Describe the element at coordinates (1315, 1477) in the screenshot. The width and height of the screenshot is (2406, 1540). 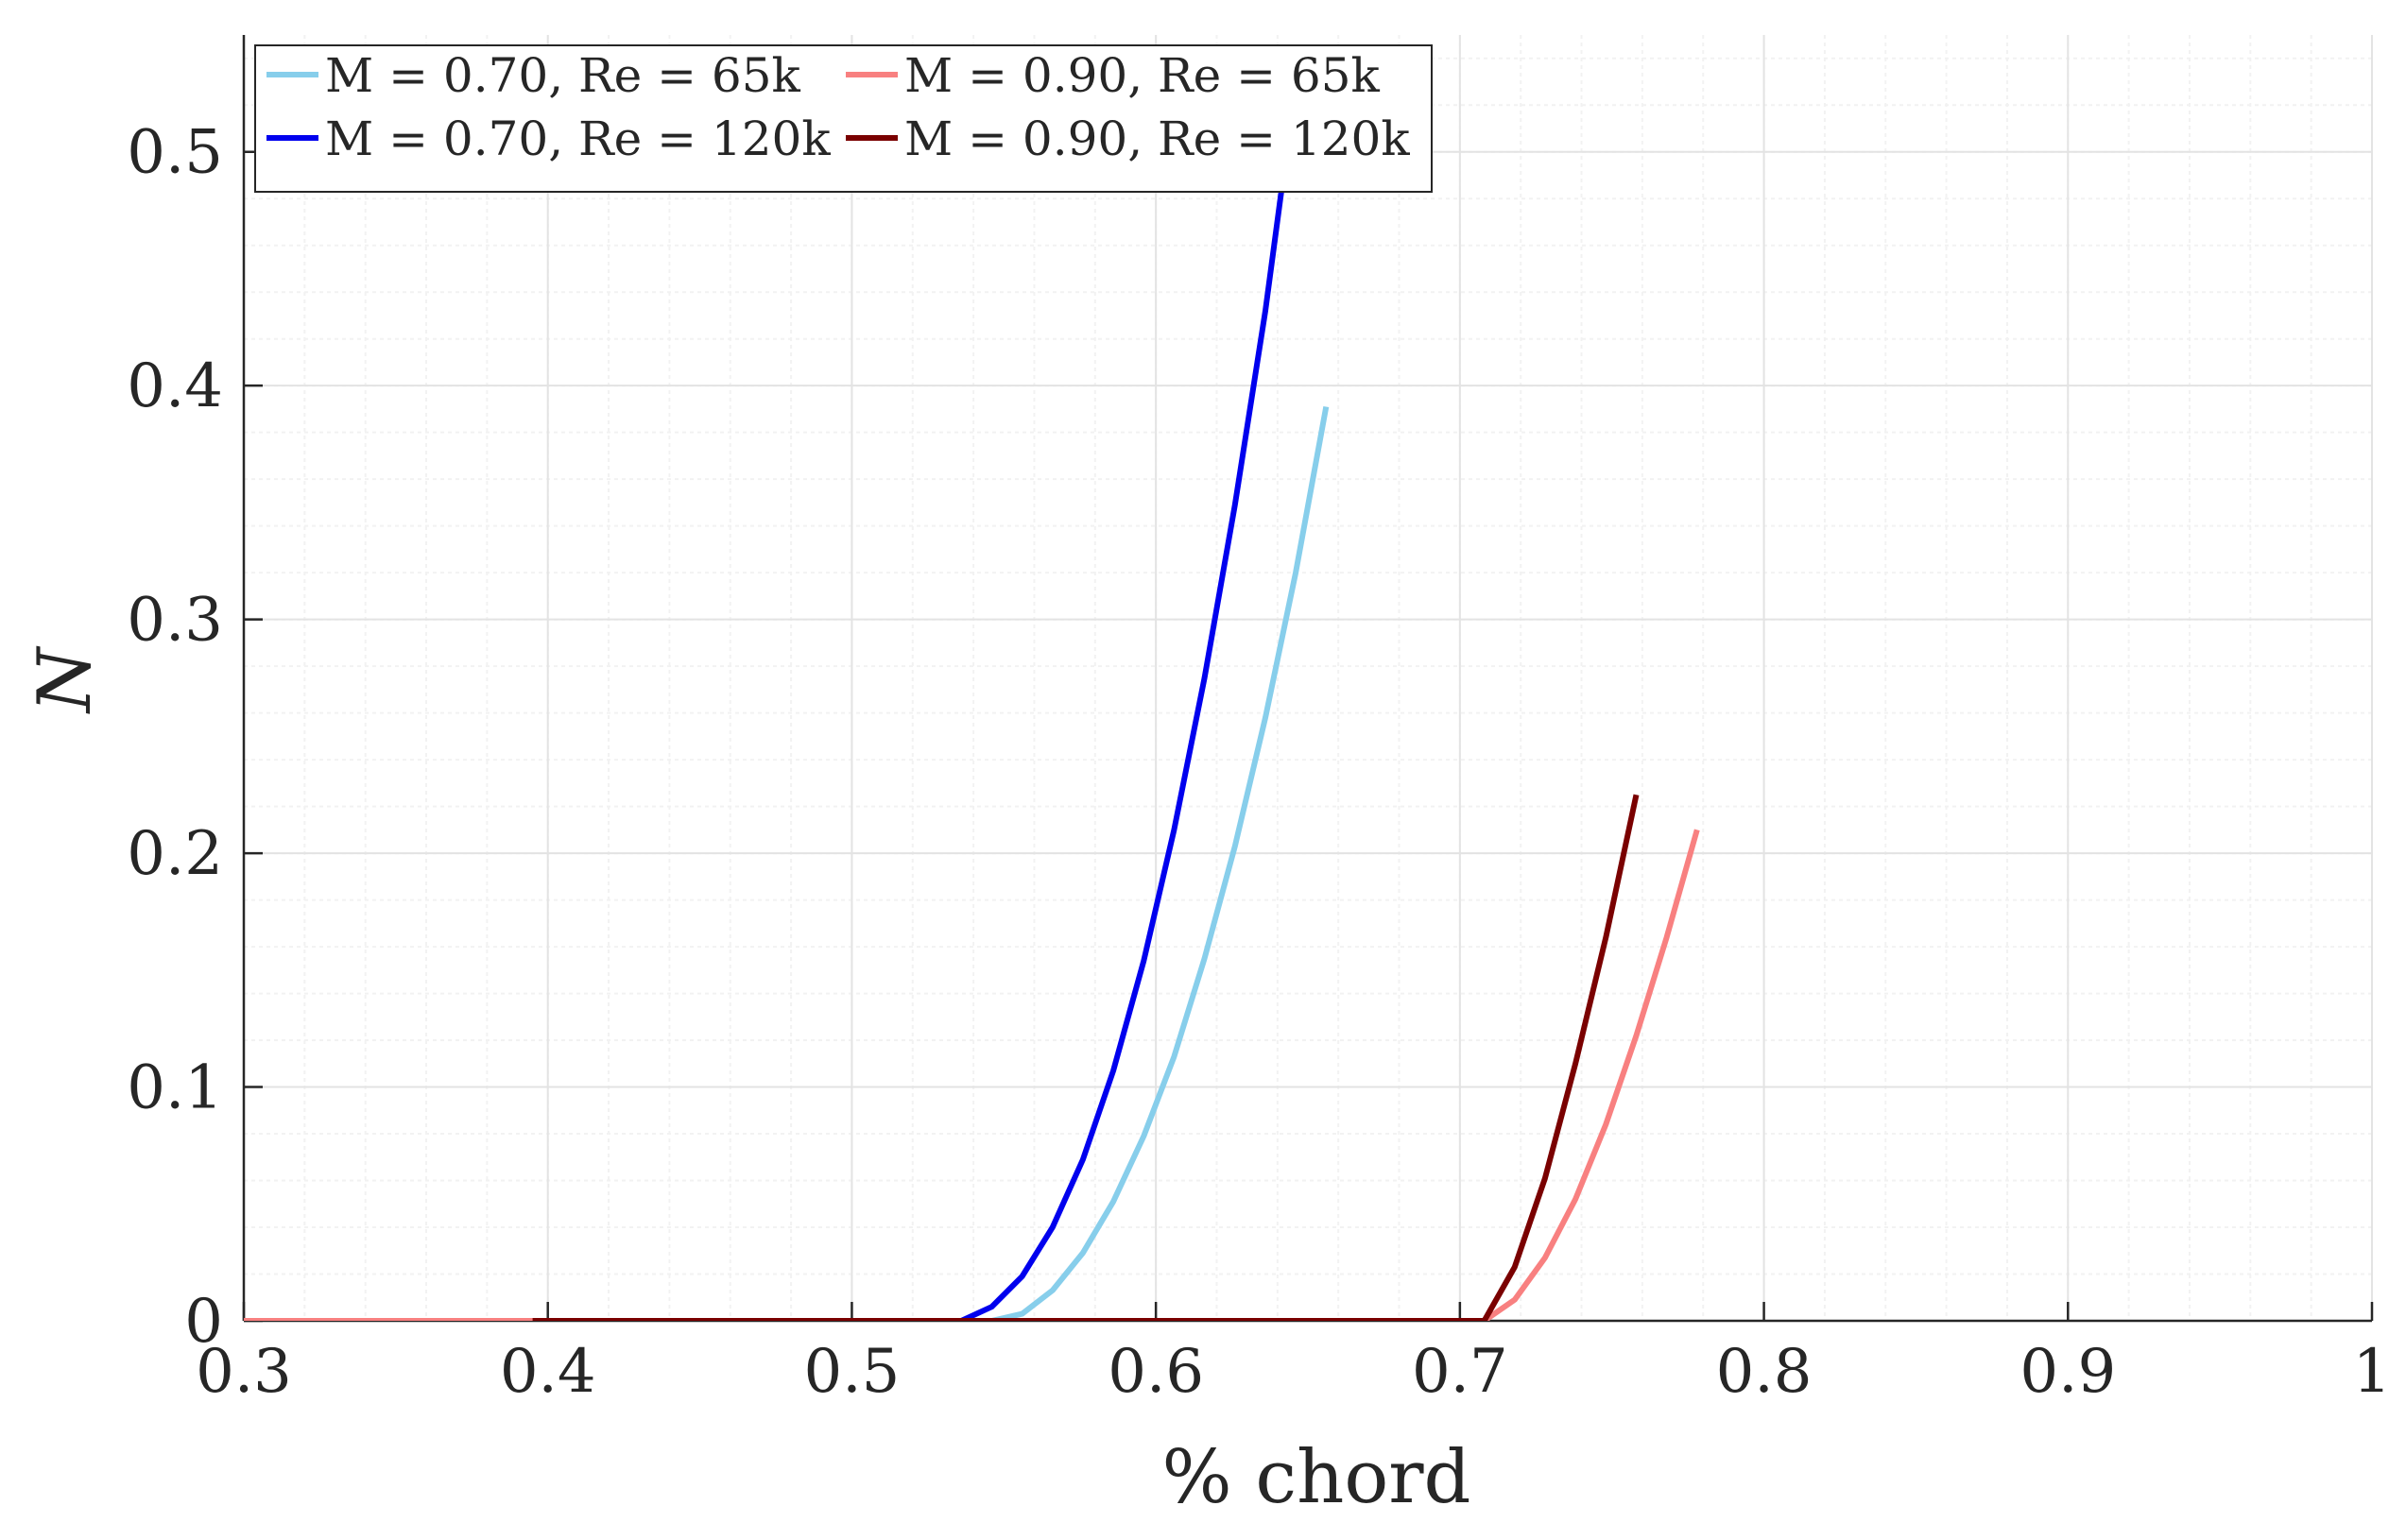
I see `x-axis-title: % chord` at that location.